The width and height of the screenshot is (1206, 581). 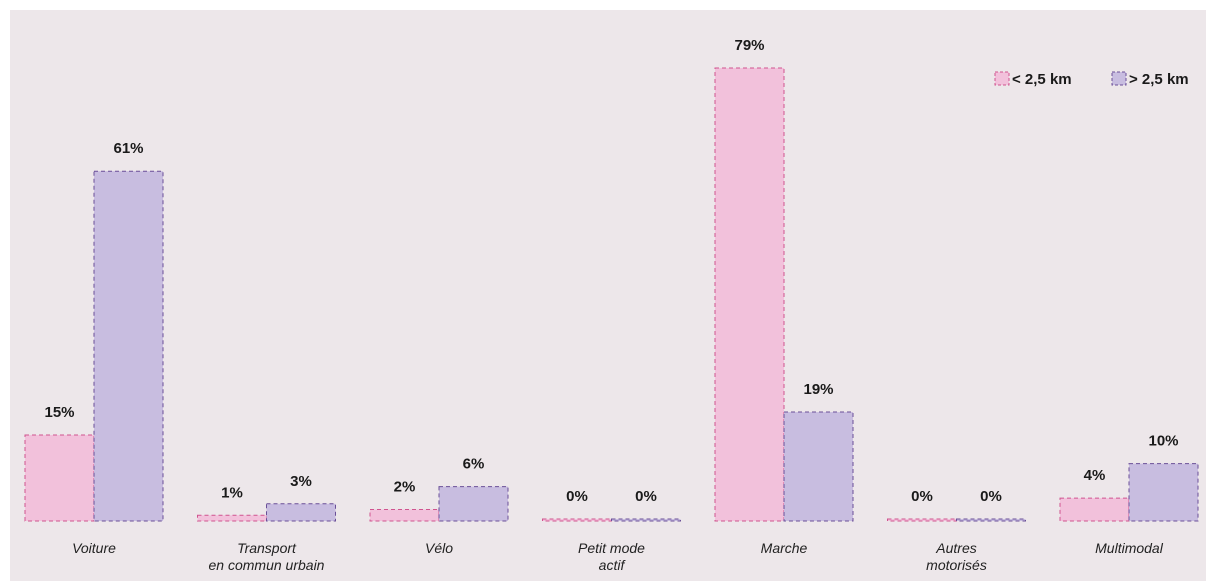 What do you see at coordinates (956, 556) in the screenshot?
I see `category-label-6: Autres motorisés` at bounding box center [956, 556].